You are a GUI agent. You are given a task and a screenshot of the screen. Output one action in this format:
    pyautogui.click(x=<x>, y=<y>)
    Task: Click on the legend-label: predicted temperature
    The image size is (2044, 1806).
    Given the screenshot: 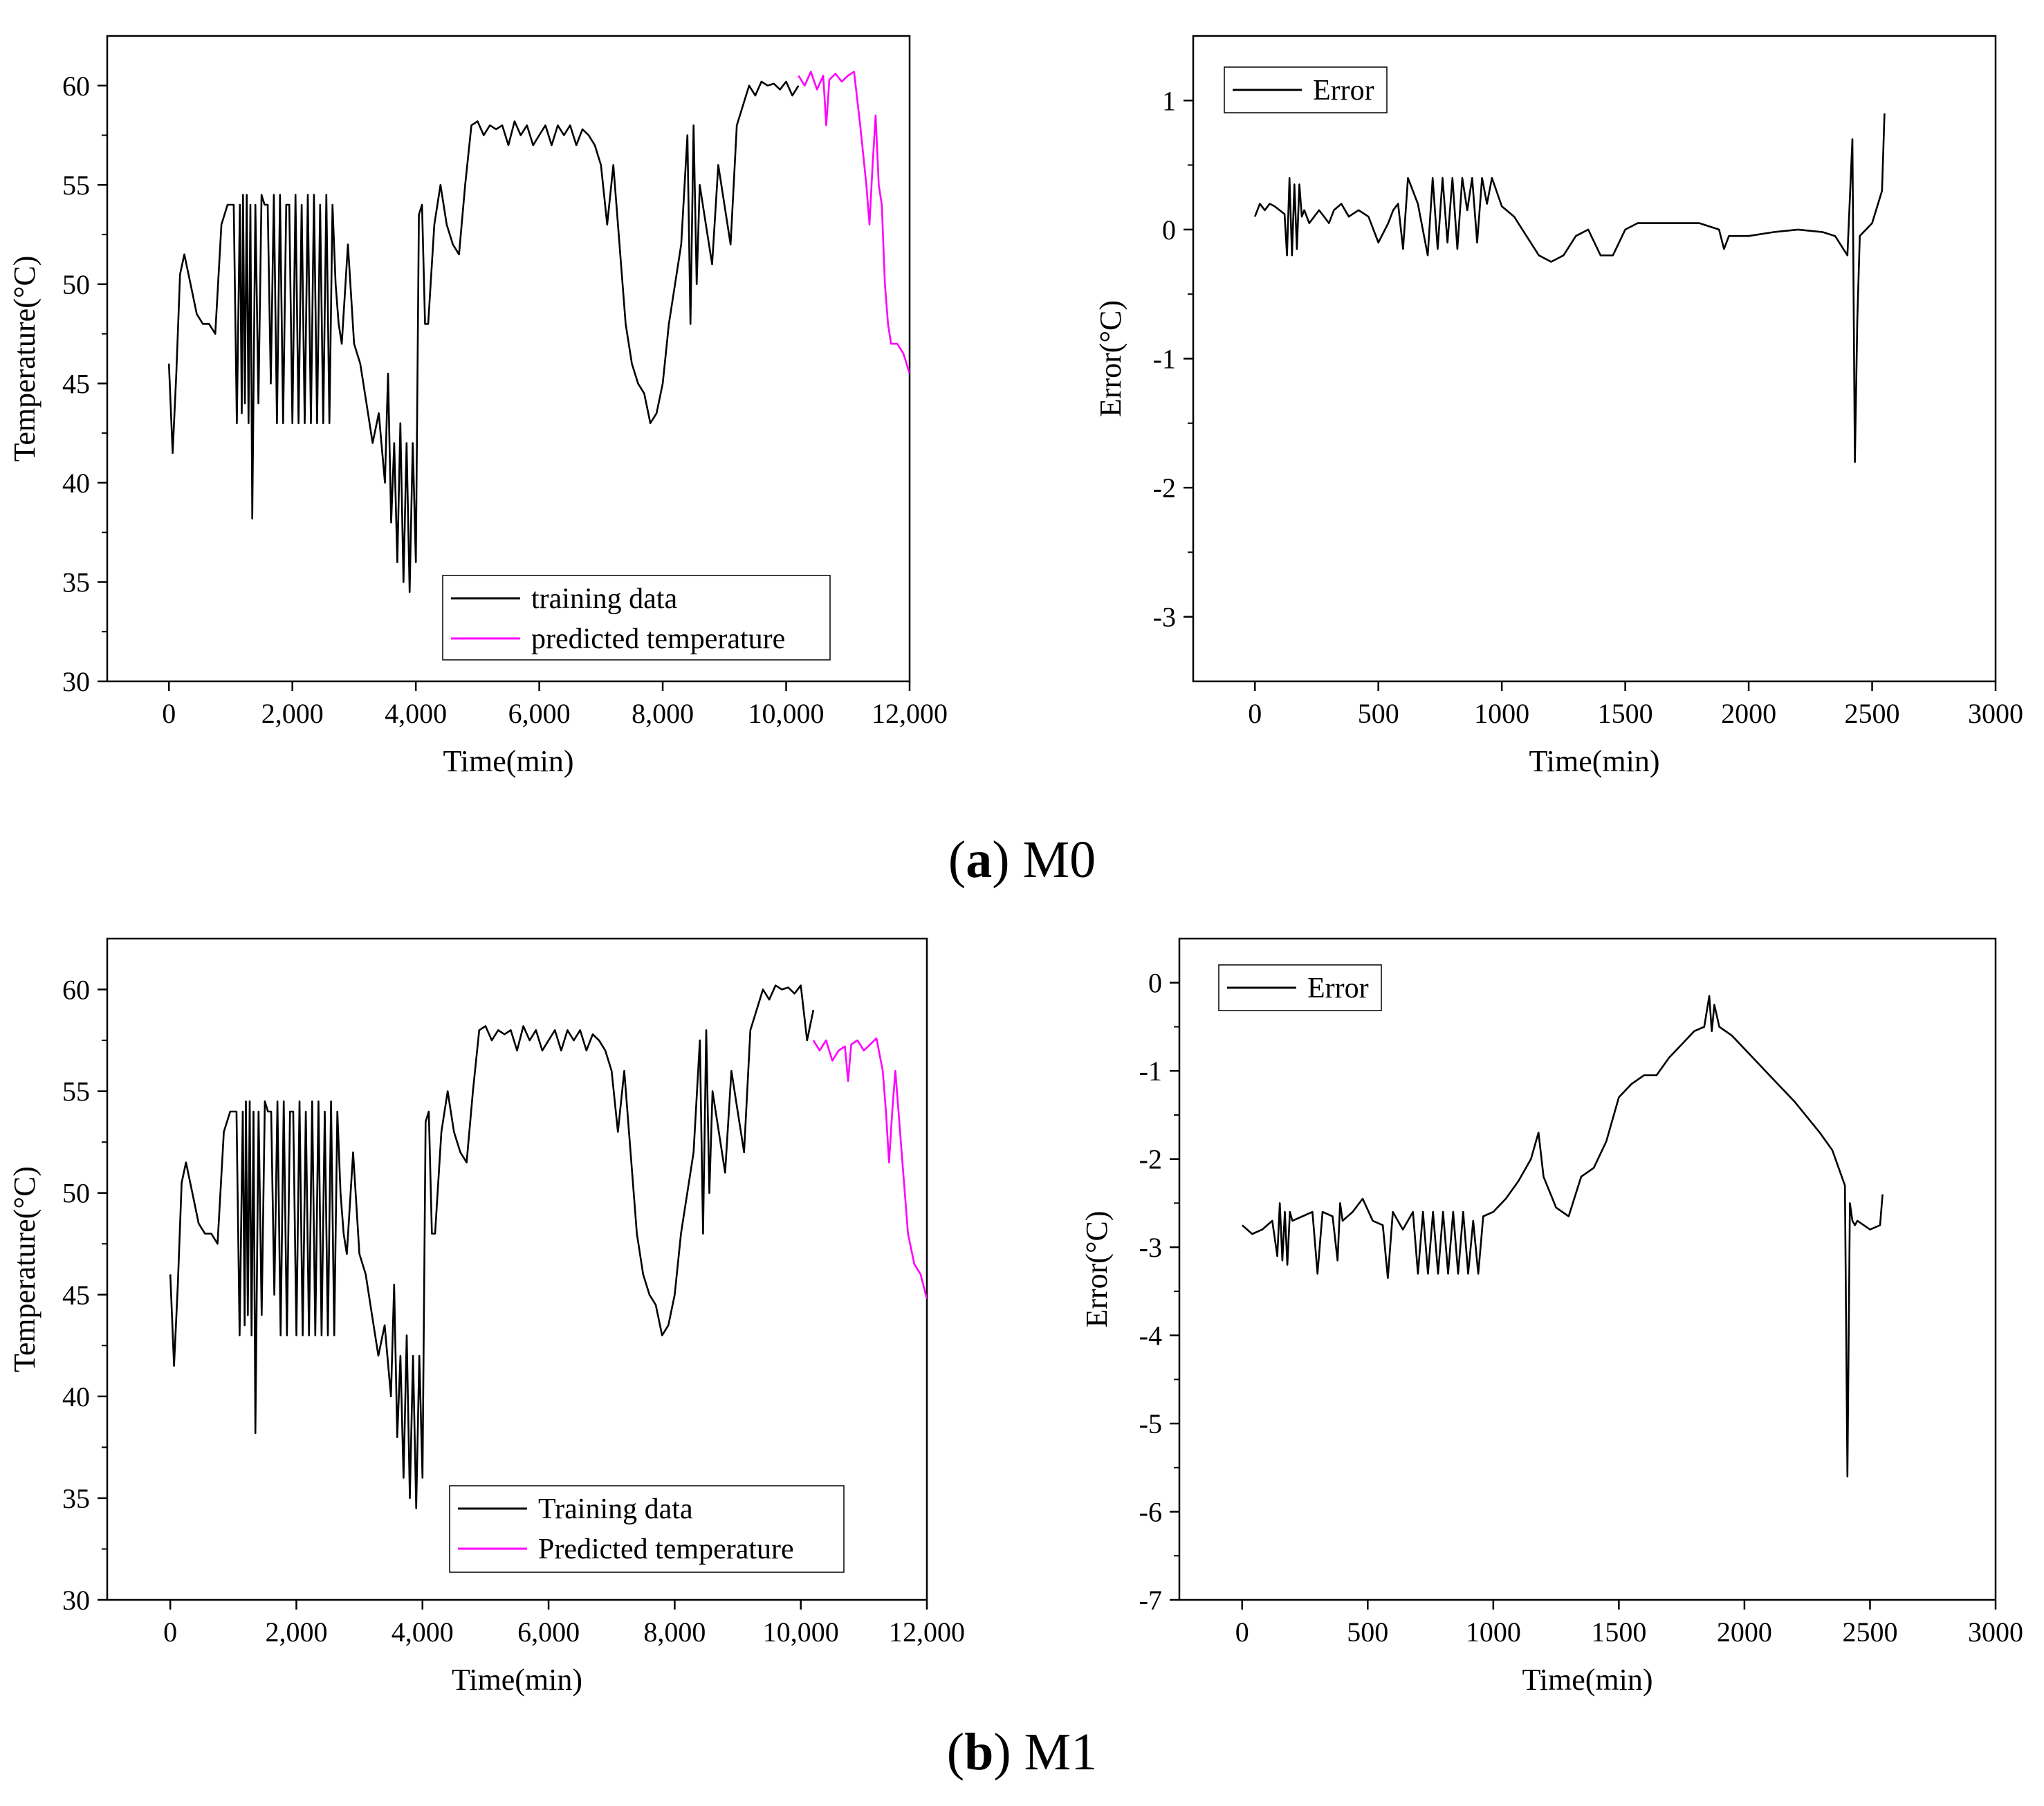 What is the action you would take?
    pyautogui.click(x=658, y=639)
    